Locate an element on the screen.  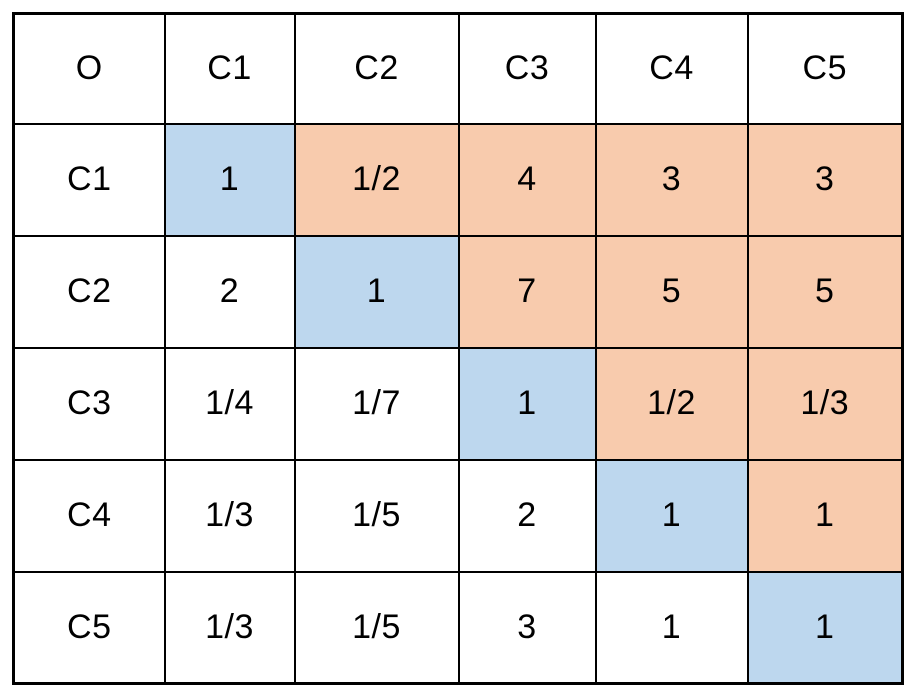
cell-c3-c4: 1/2 is located at coordinates (671, 403).